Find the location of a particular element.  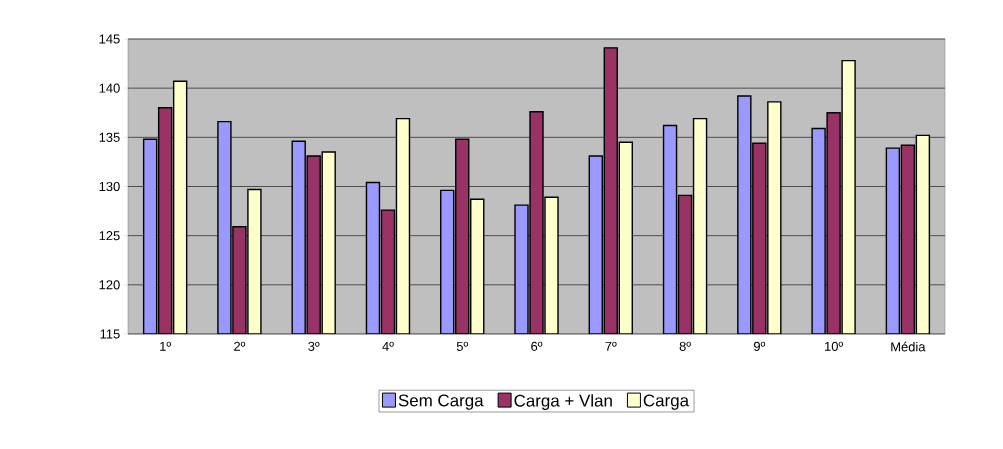

x-tick-label: 6º is located at coordinates (537, 346).